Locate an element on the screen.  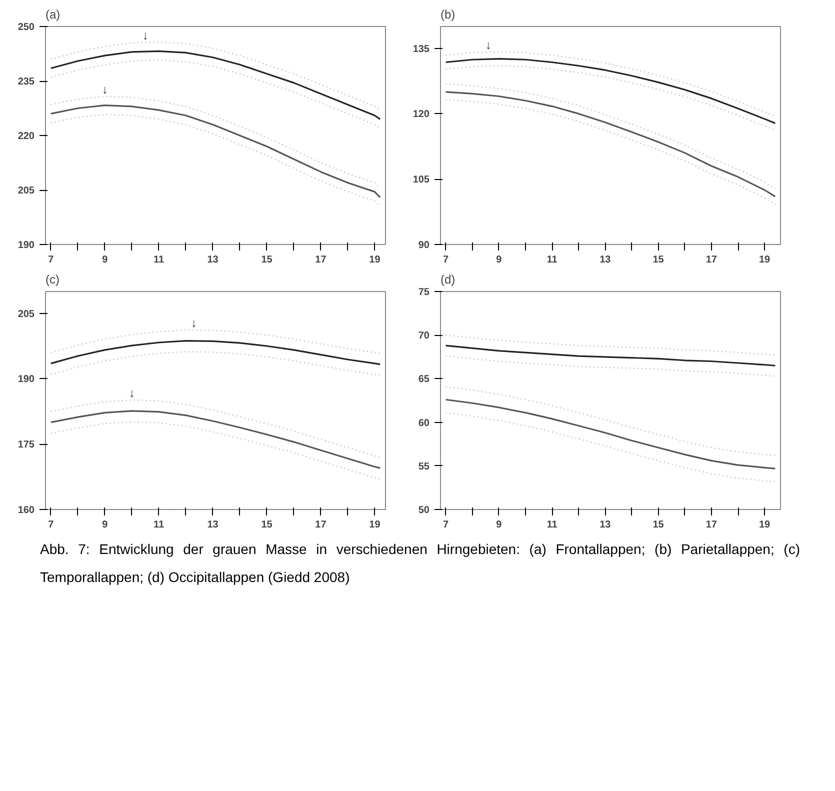
y-tick-label: 235 is located at coordinates (26, 82).